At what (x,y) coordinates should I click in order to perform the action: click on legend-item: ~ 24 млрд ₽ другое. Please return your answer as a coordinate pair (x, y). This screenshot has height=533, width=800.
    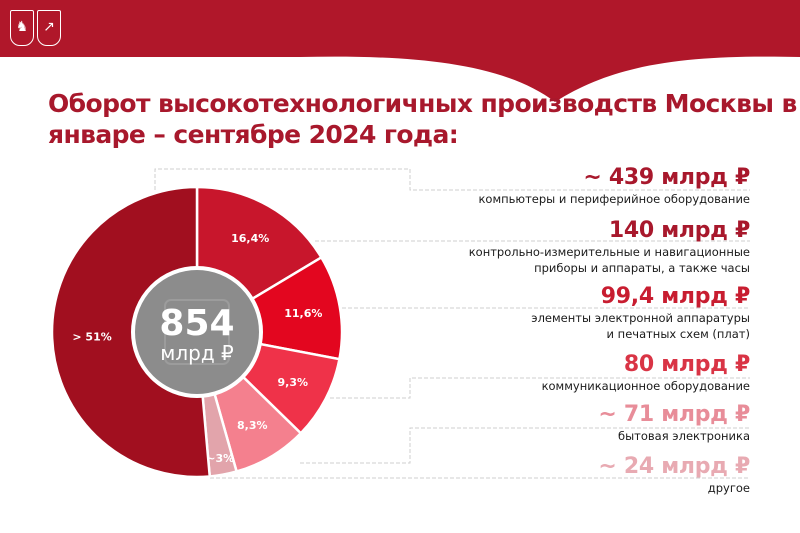
    Looking at the image, I should click on (674, 475).